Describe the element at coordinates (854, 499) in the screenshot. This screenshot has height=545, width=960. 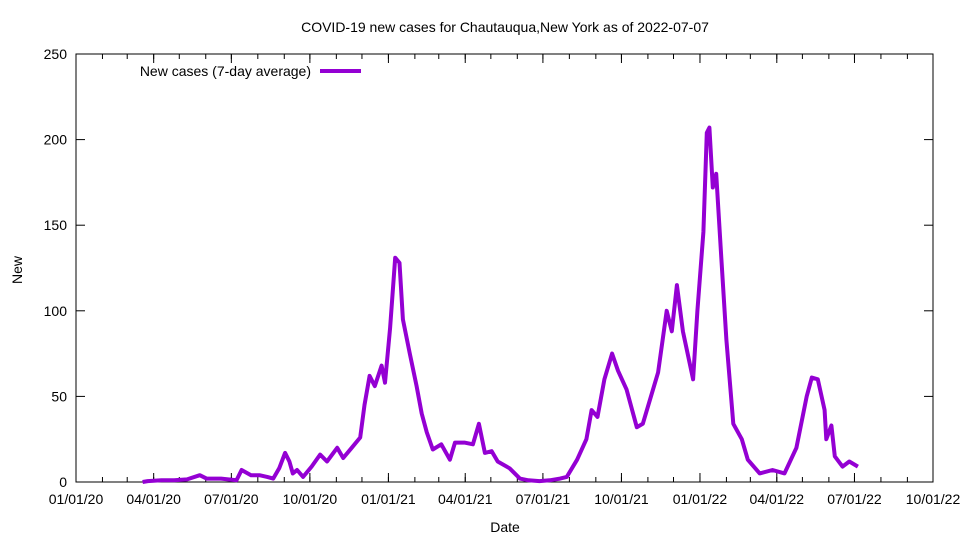
I see `x-tick-label: 07/01/22` at that location.